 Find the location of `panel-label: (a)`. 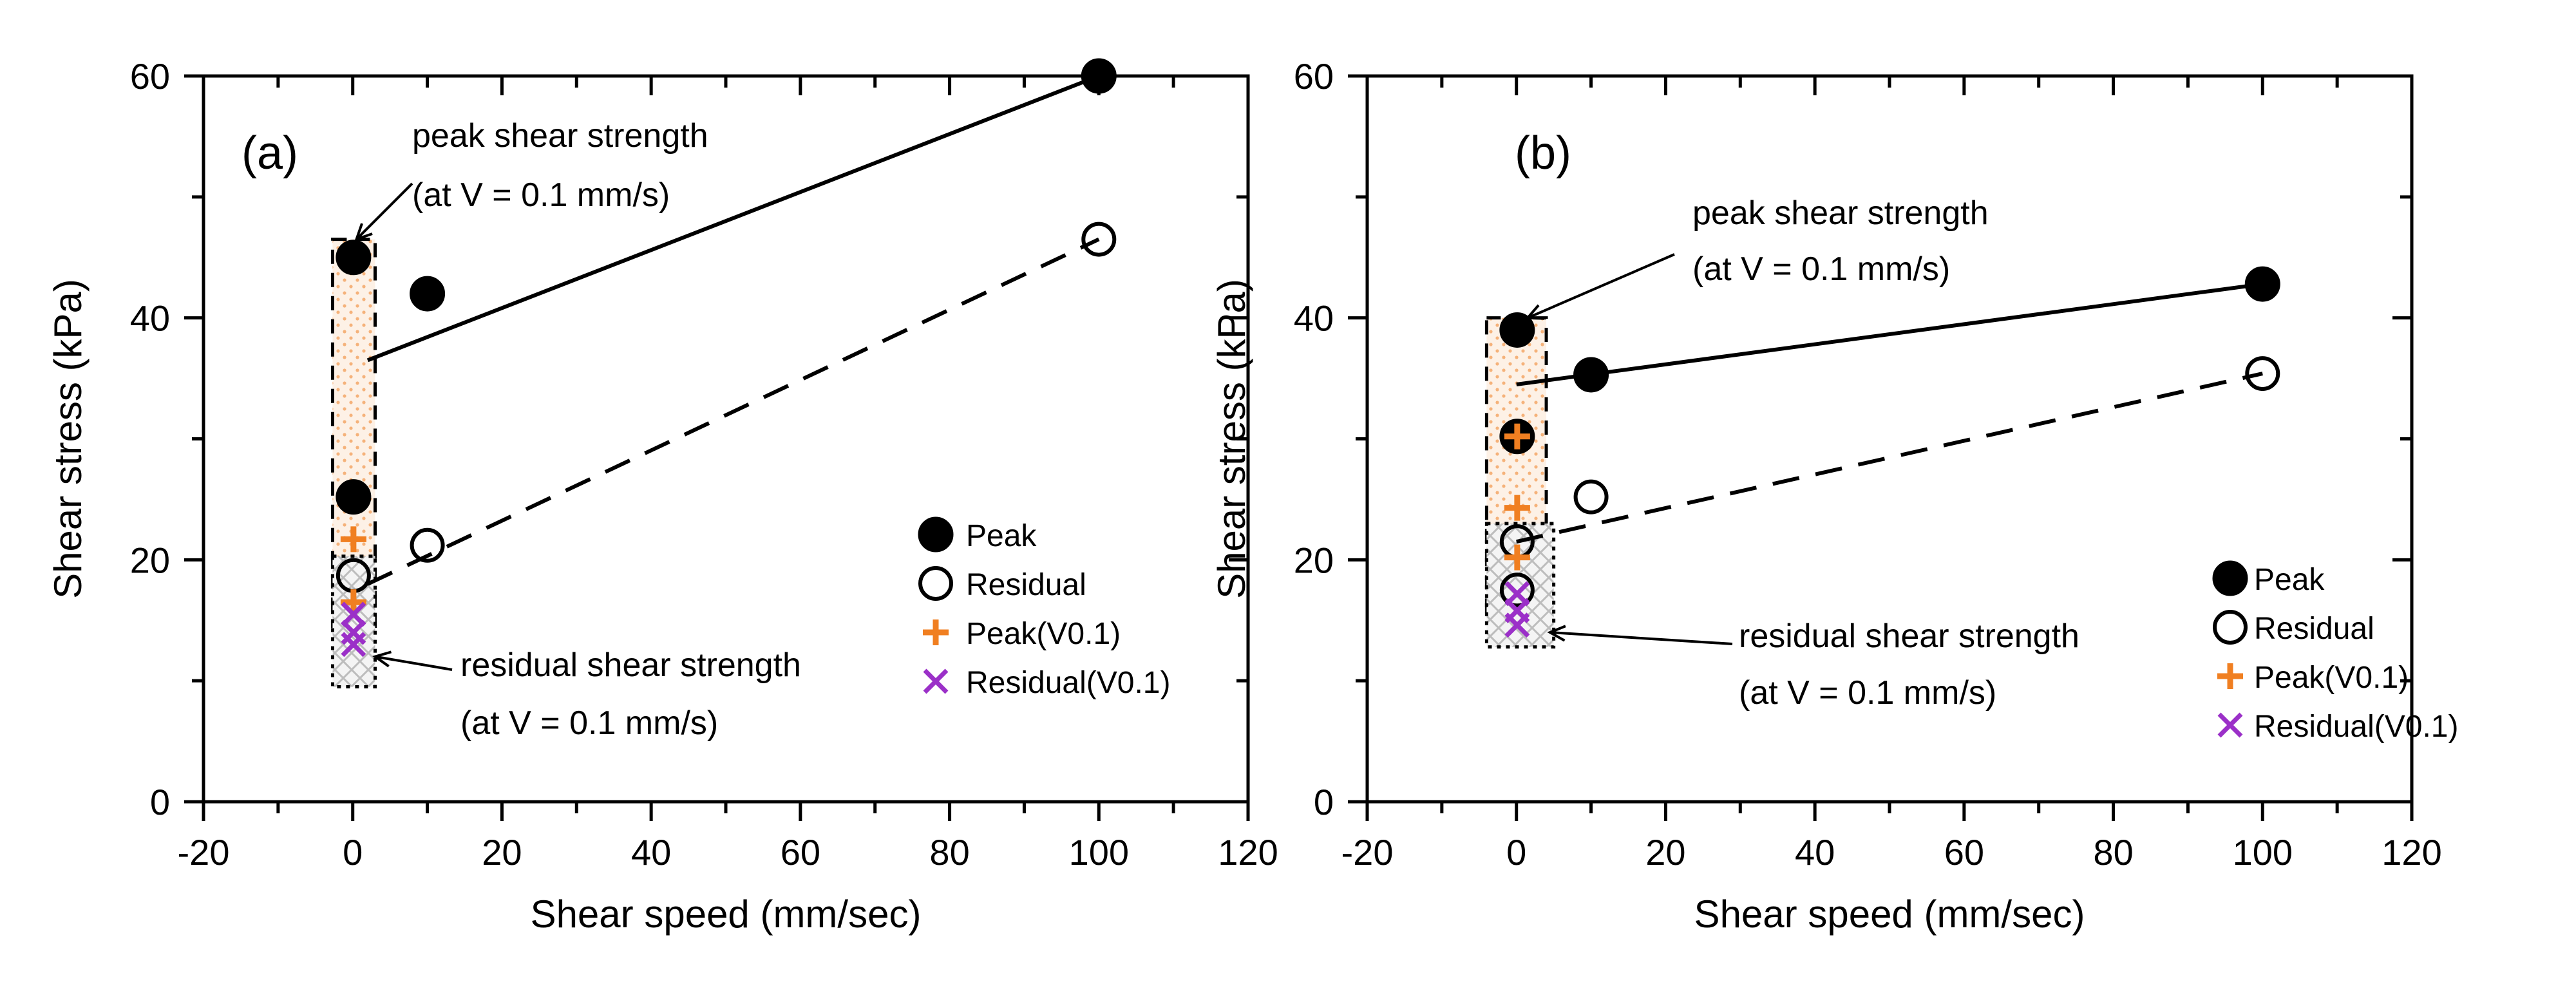

panel-label: (a) is located at coordinates (270, 153).